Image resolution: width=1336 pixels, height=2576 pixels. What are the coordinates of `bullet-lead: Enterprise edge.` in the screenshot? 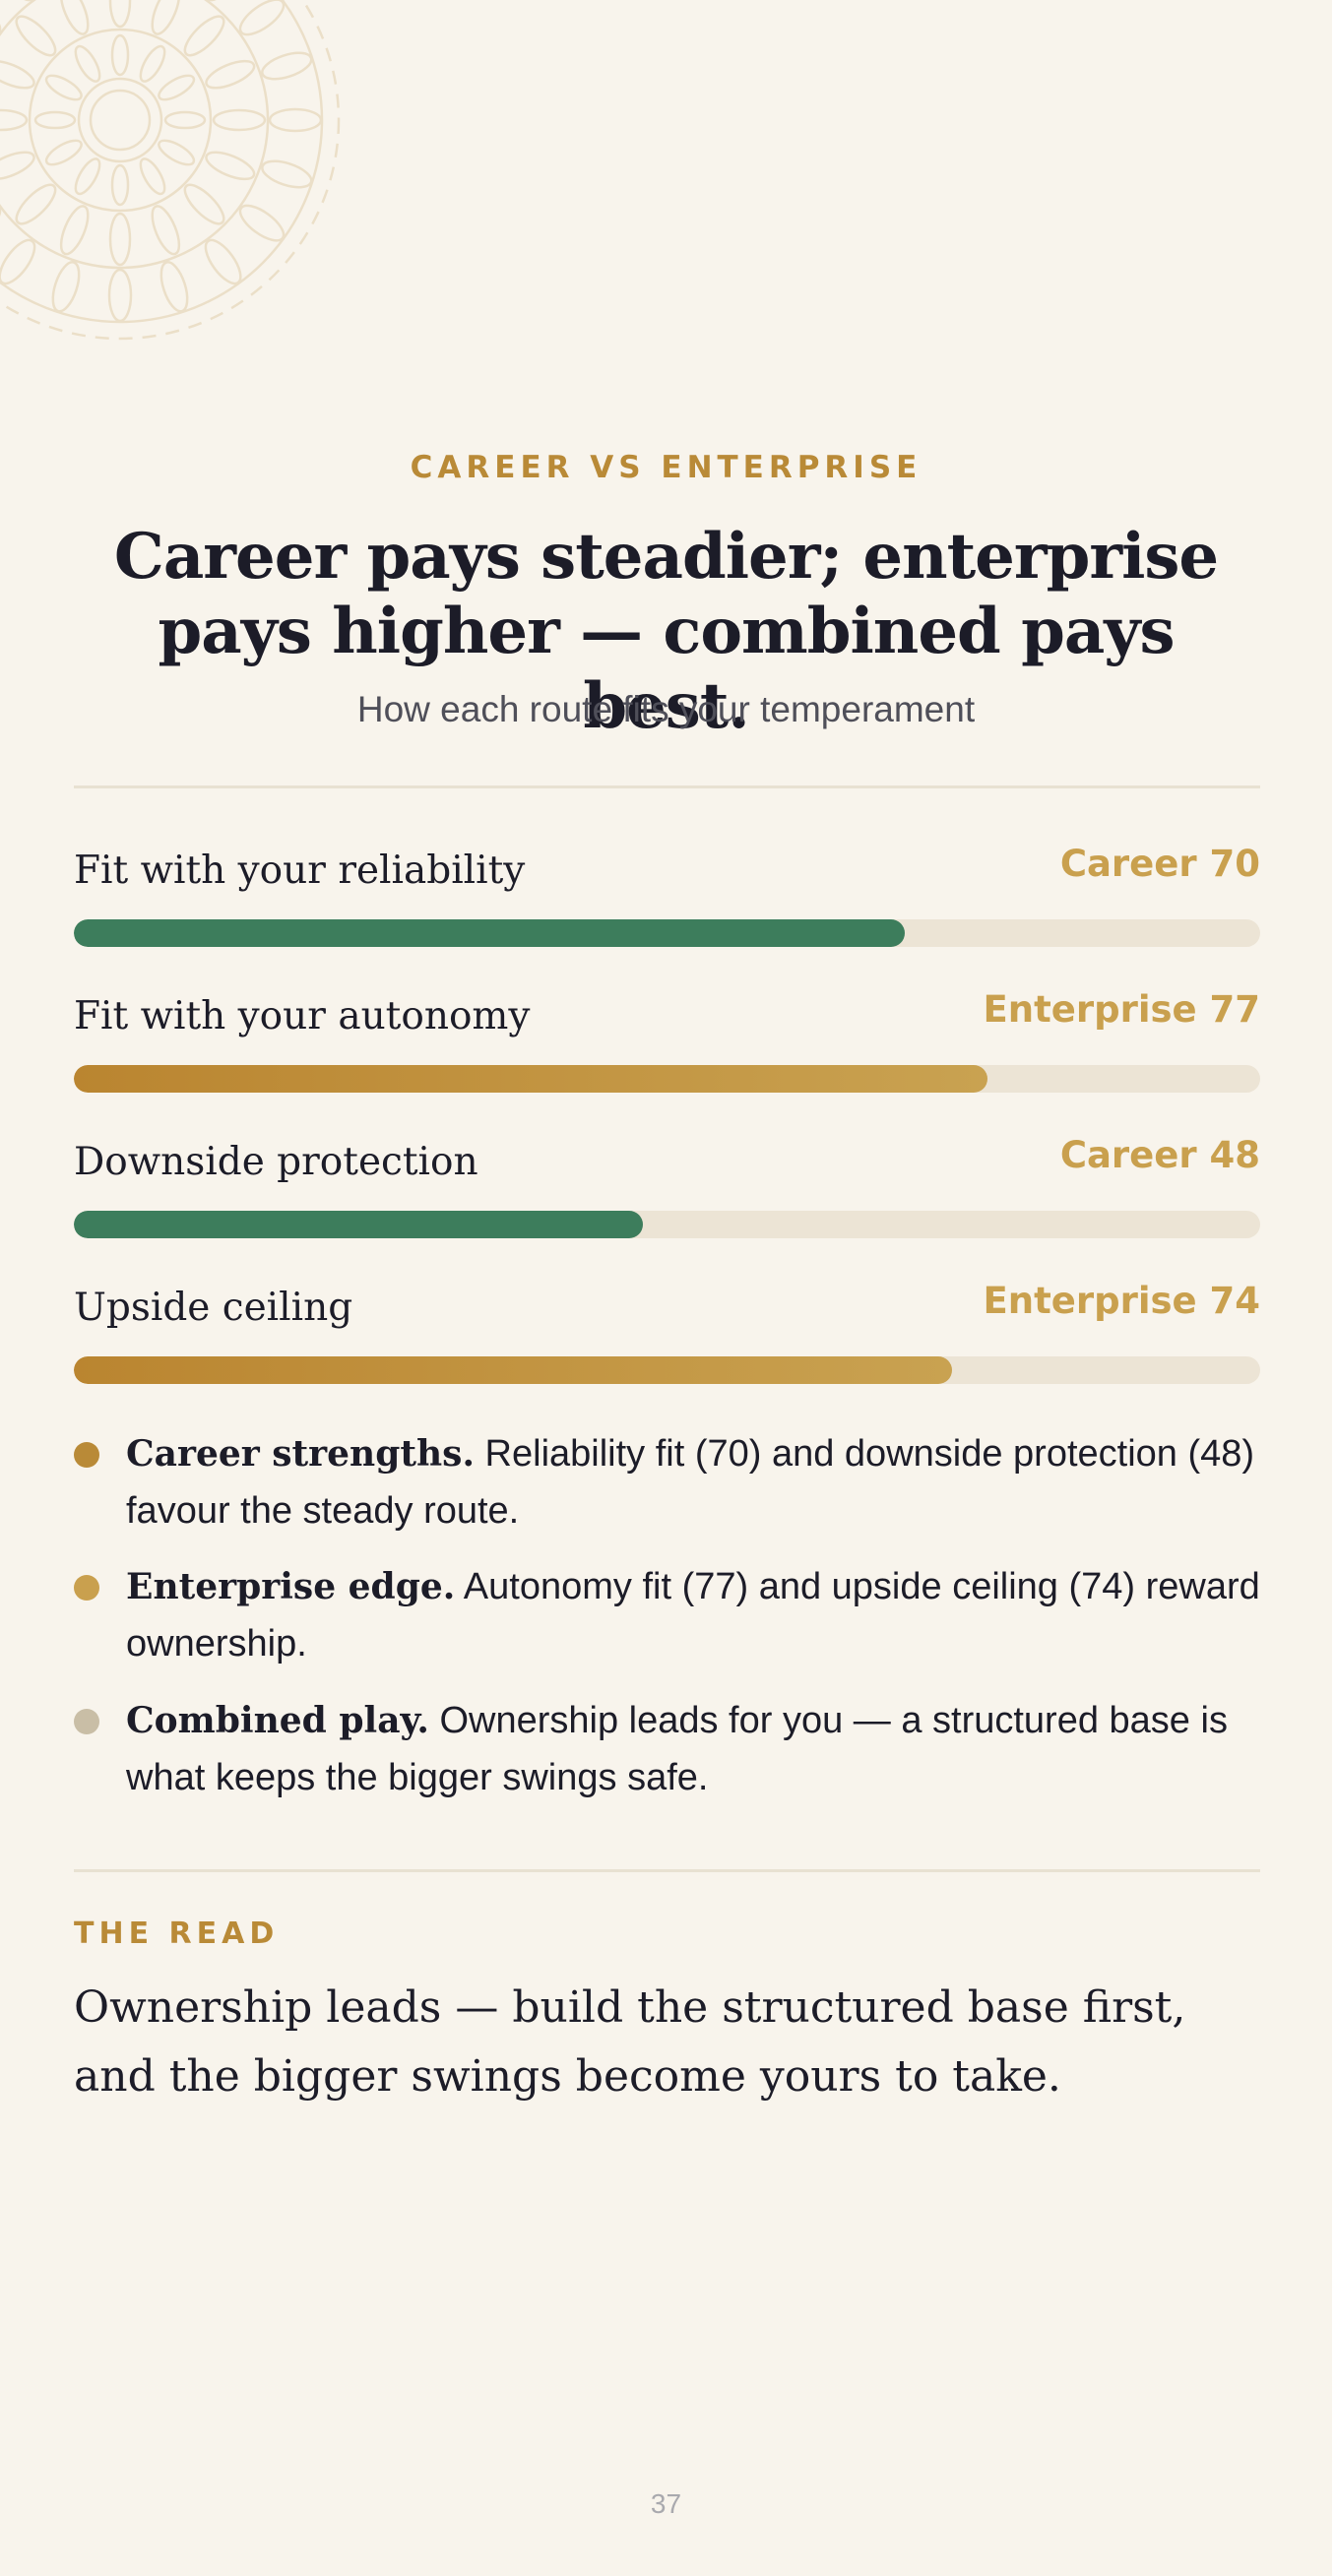 It's located at (291, 1586).